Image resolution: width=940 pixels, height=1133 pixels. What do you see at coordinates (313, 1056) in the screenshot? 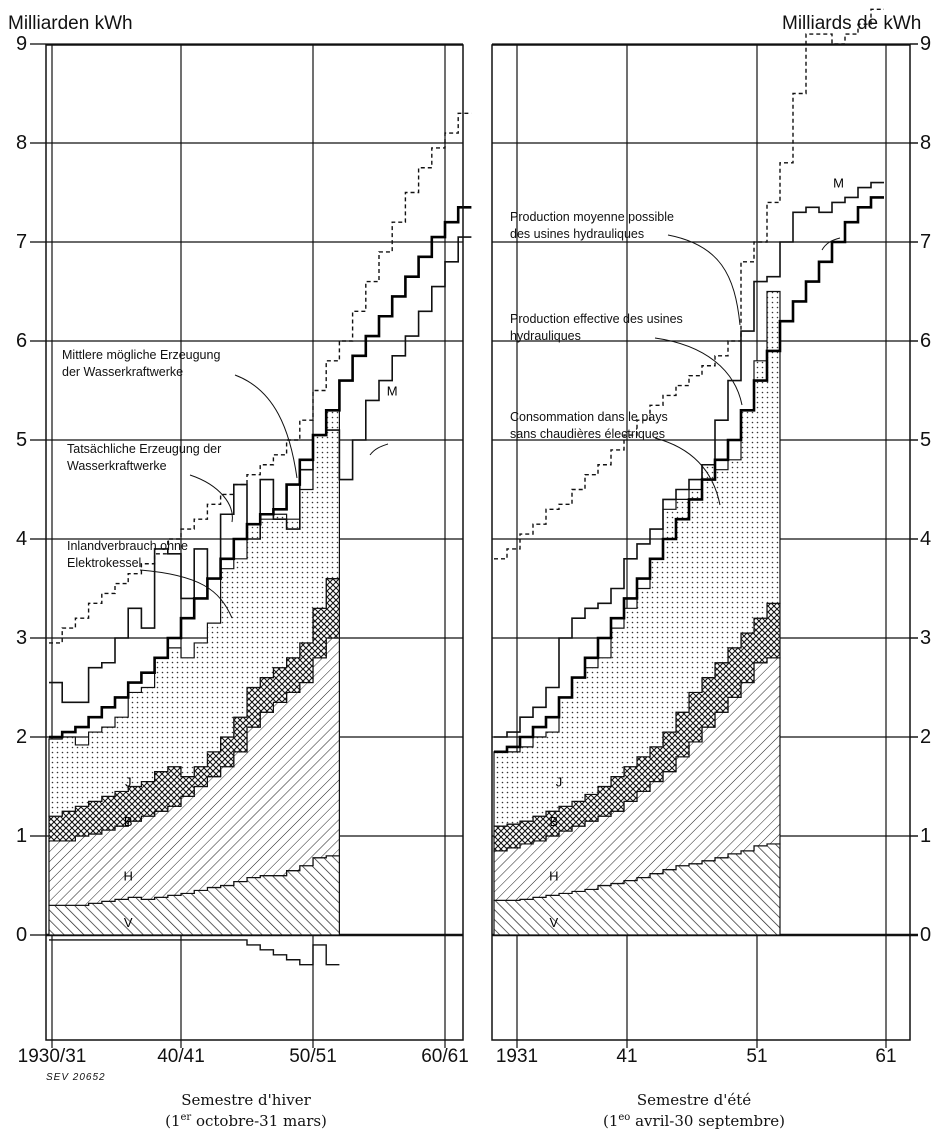
I see `winter-x-tick-2: 50/51` at bounding box center [313, 1056].